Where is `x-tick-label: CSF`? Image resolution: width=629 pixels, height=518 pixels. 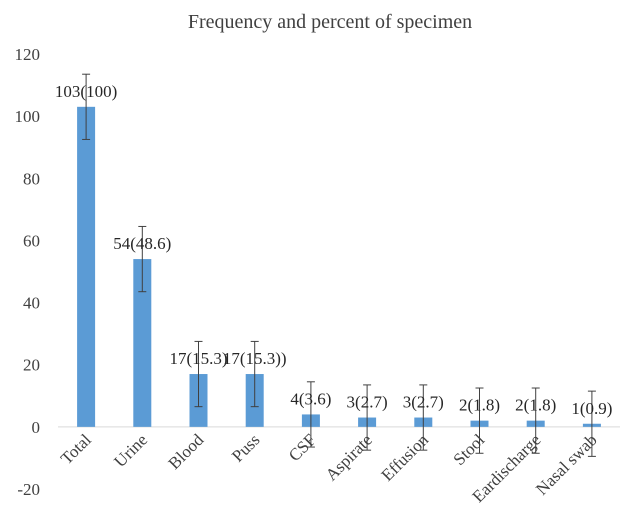 x-tick-label: CSF is located at coordinates (302, 447).